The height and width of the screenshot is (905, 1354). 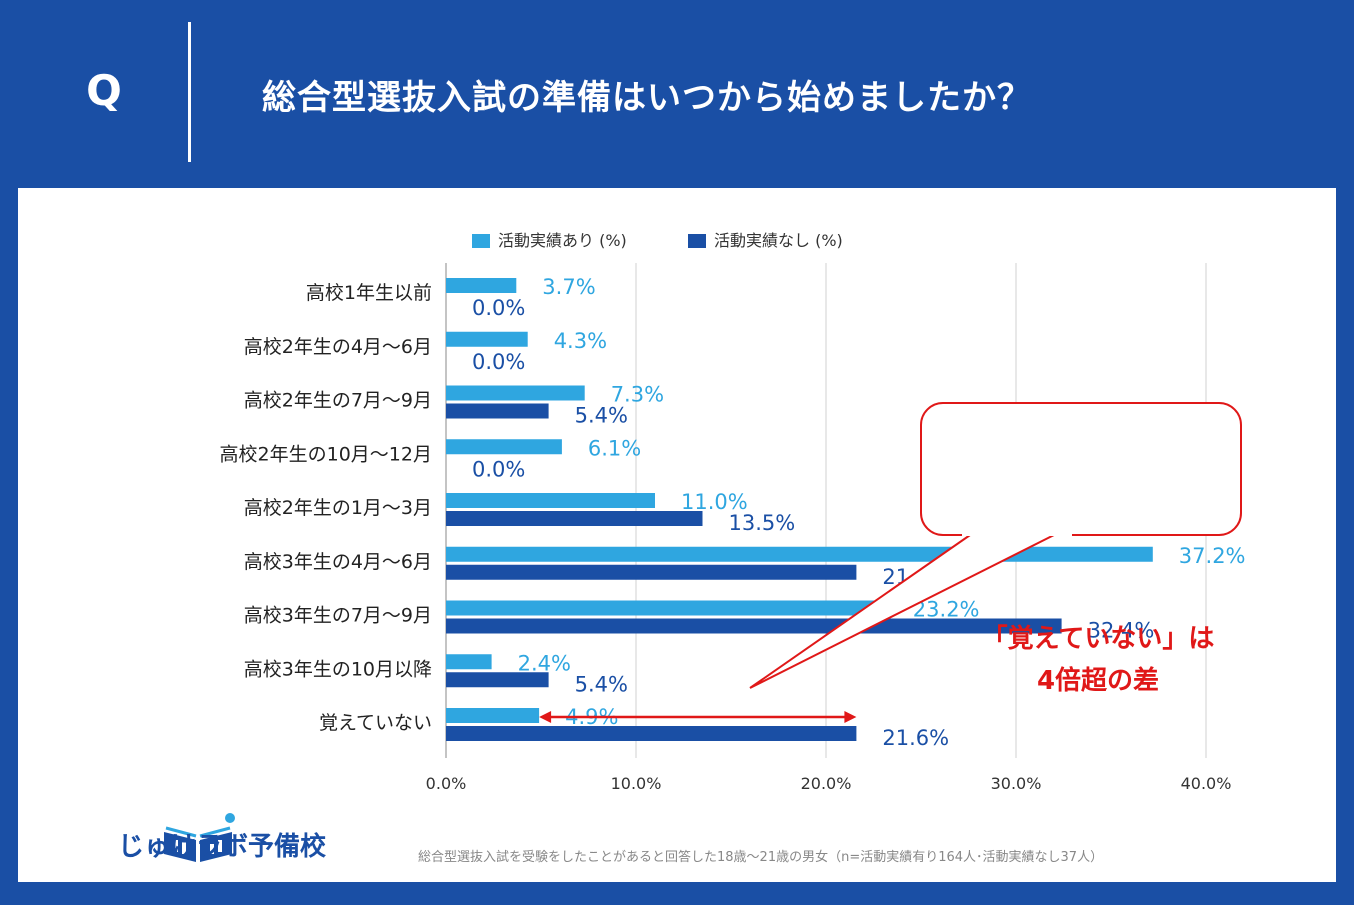 I want to click on category-label-6: 高校3年生の7月～9月, so click(x=338, y=616).